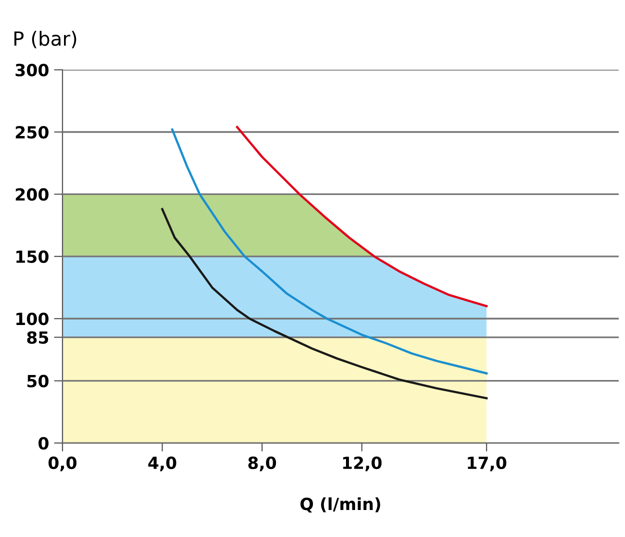 This screenshot has width=625, height=537. What do you see at coordinates (32, 132) in the screenshot?
I see `y-tick-label: 250` at bounding box center [32, 132].